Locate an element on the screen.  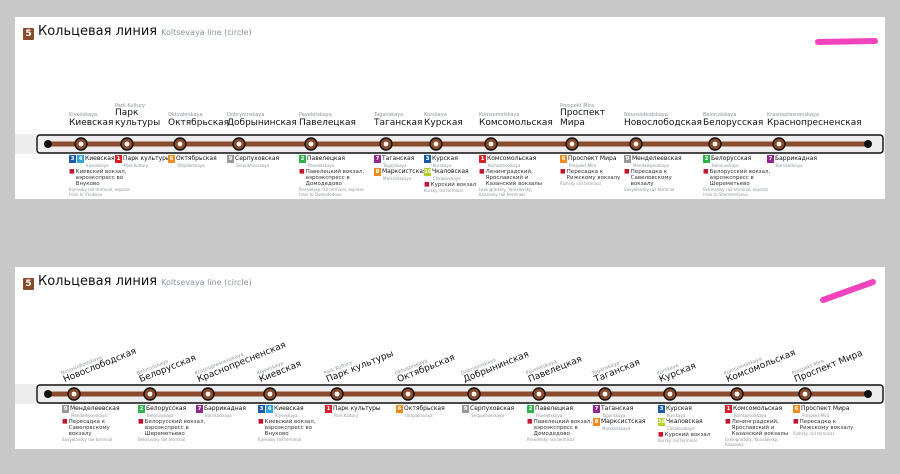
station-name-en: Kurskaya is located at coordinates (435, 115).